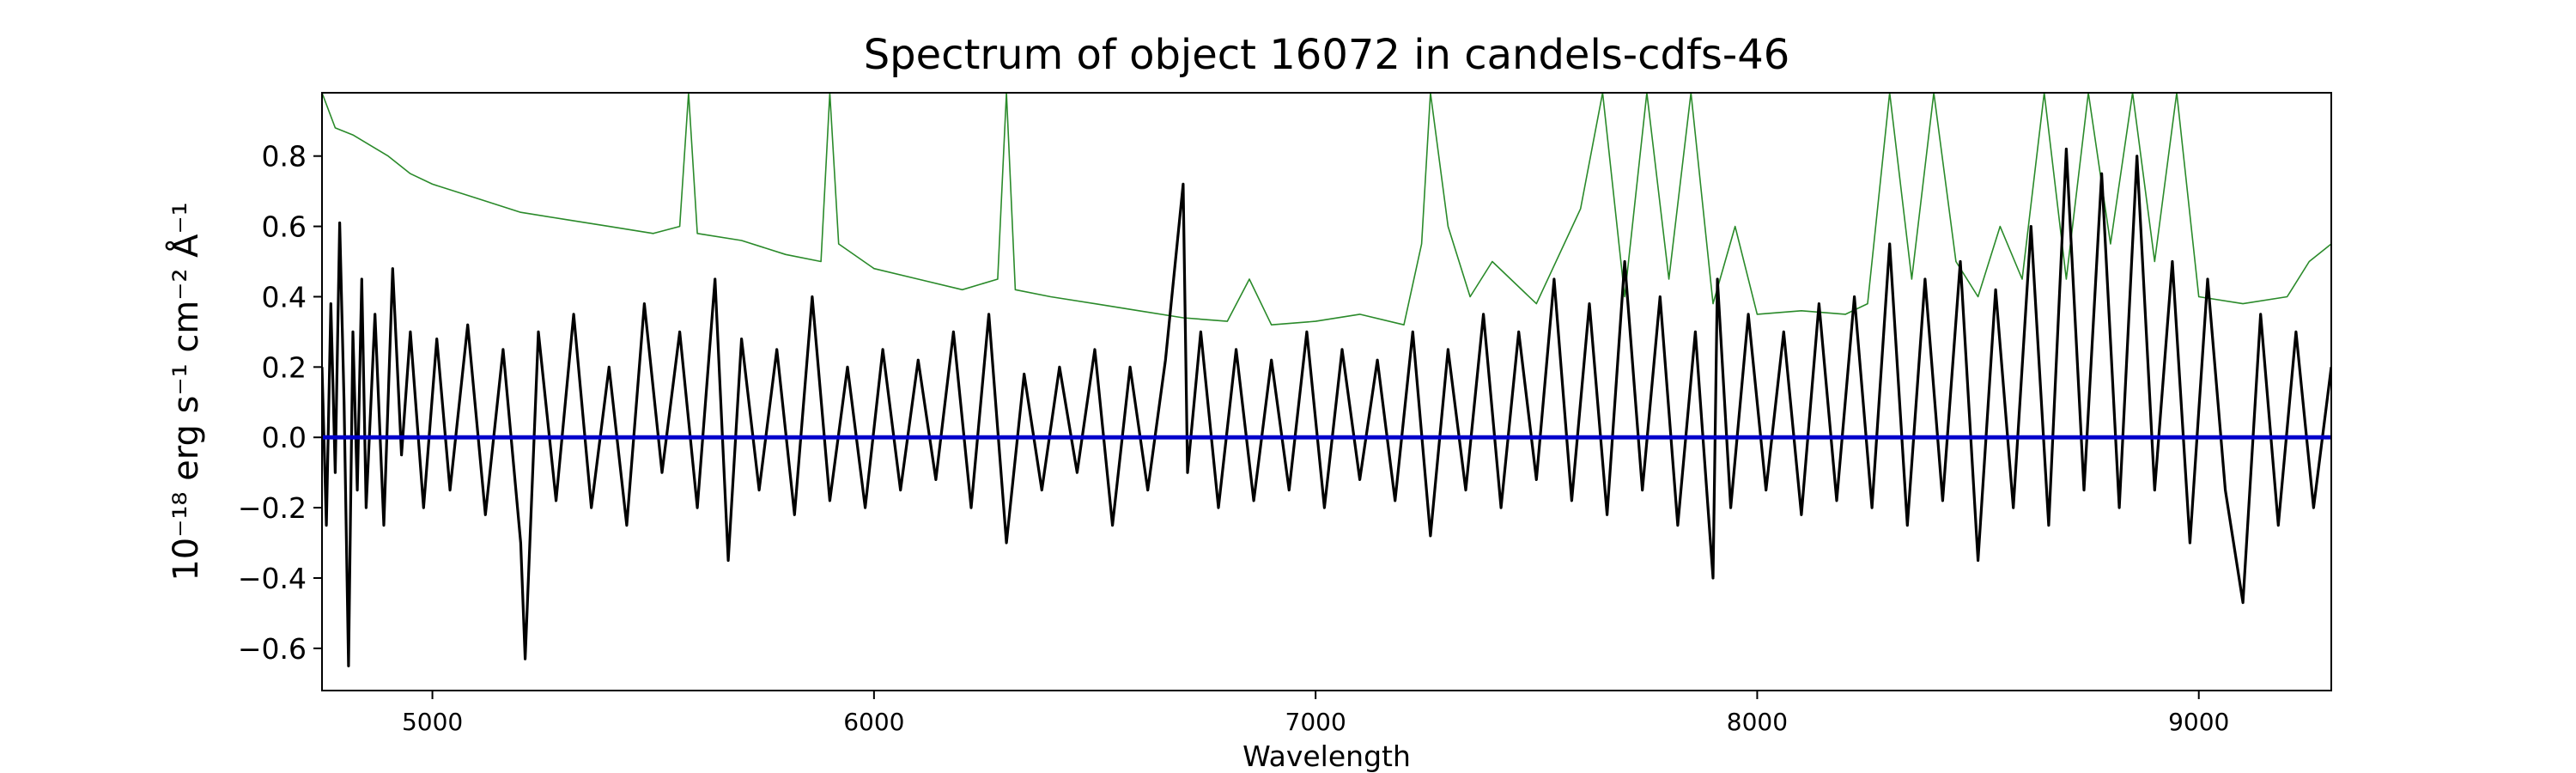 The height and width of the screenshot is (773, 2576). What do you see at coordinates (284, 296) in the screenshot?
I see `y-tick-label: 0.4` at bounding box center [284, 296].